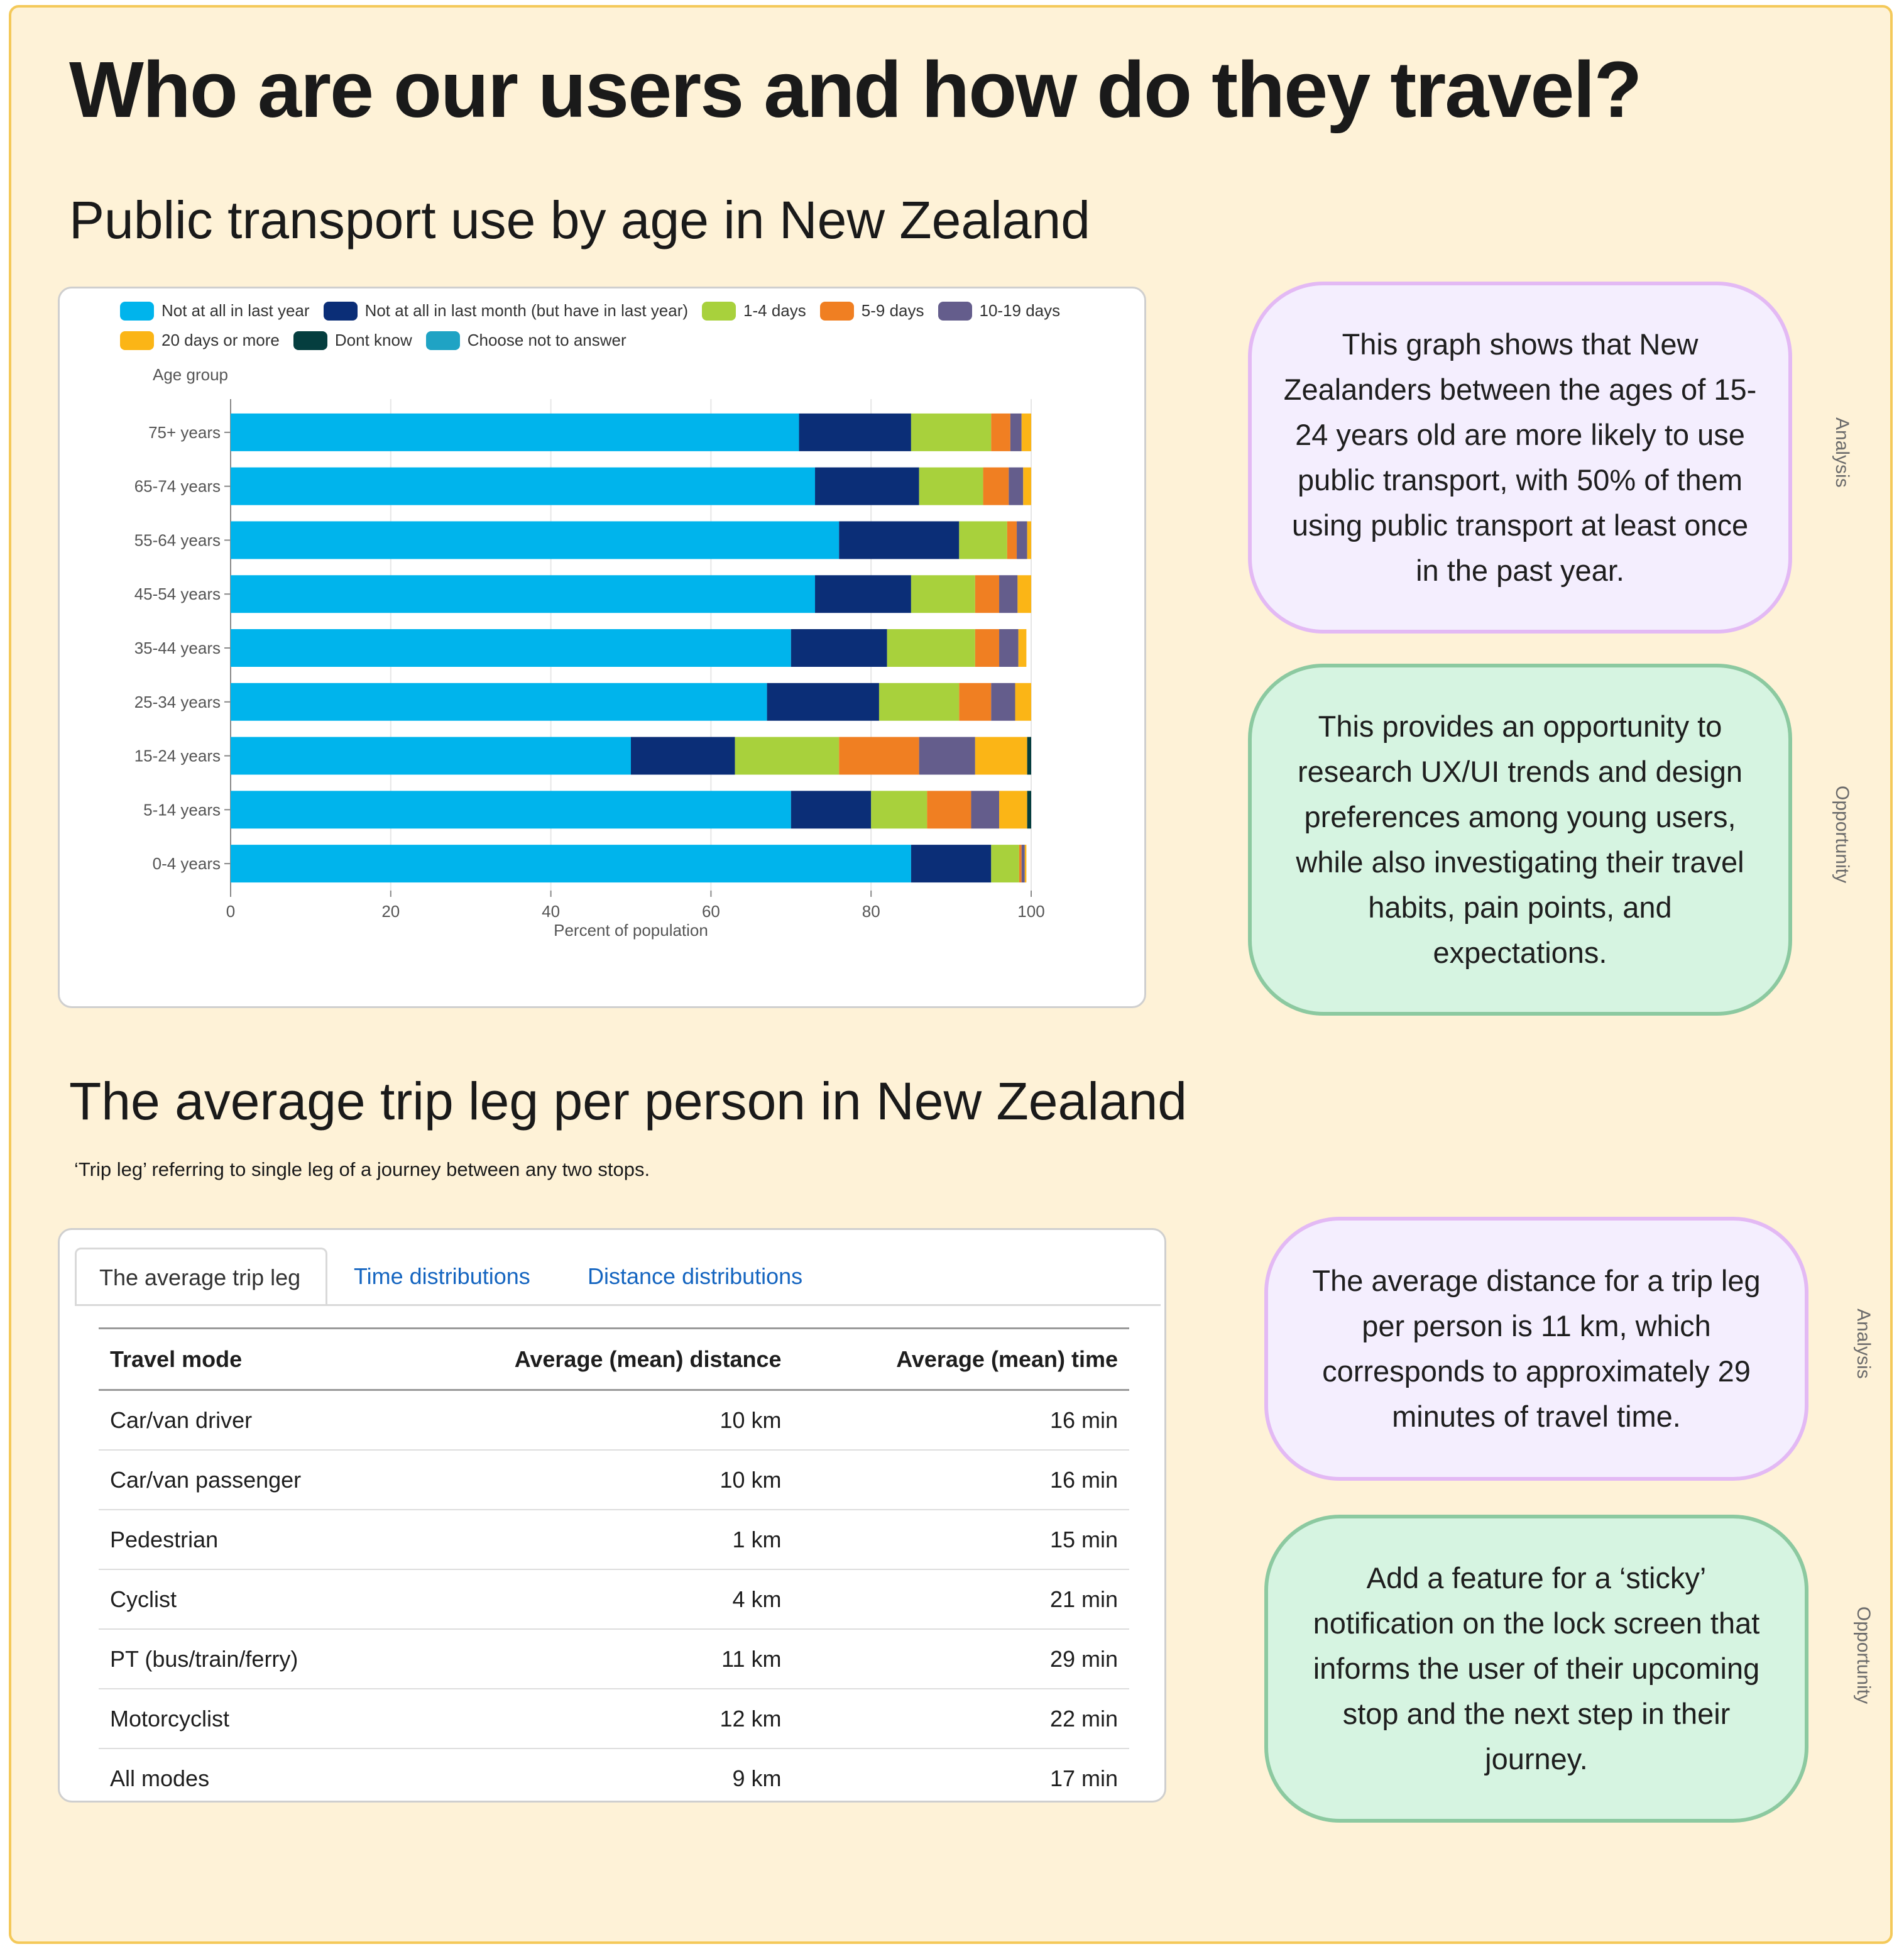  I want to click on row-time: 22 min, so click(960, 1719).